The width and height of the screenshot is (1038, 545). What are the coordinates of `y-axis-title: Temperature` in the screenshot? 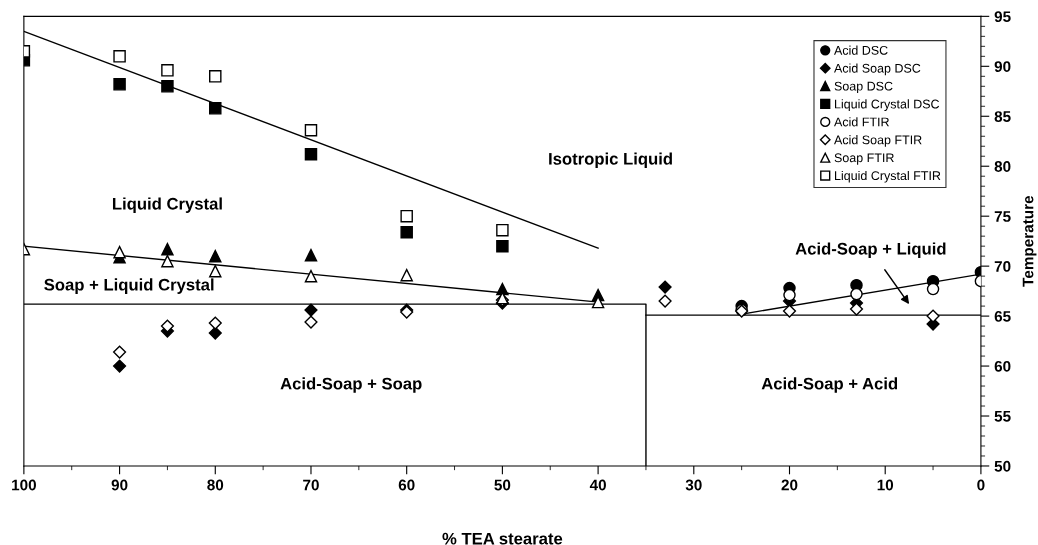 It's located at (1029, 241).